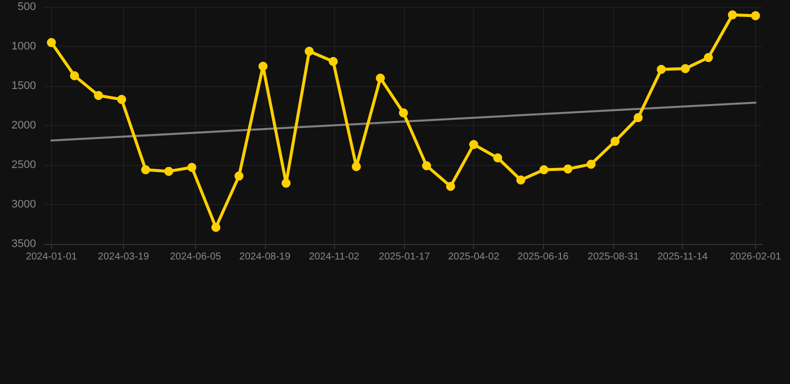  I want to click on y-tick-label: 2000, so click(24, 126).